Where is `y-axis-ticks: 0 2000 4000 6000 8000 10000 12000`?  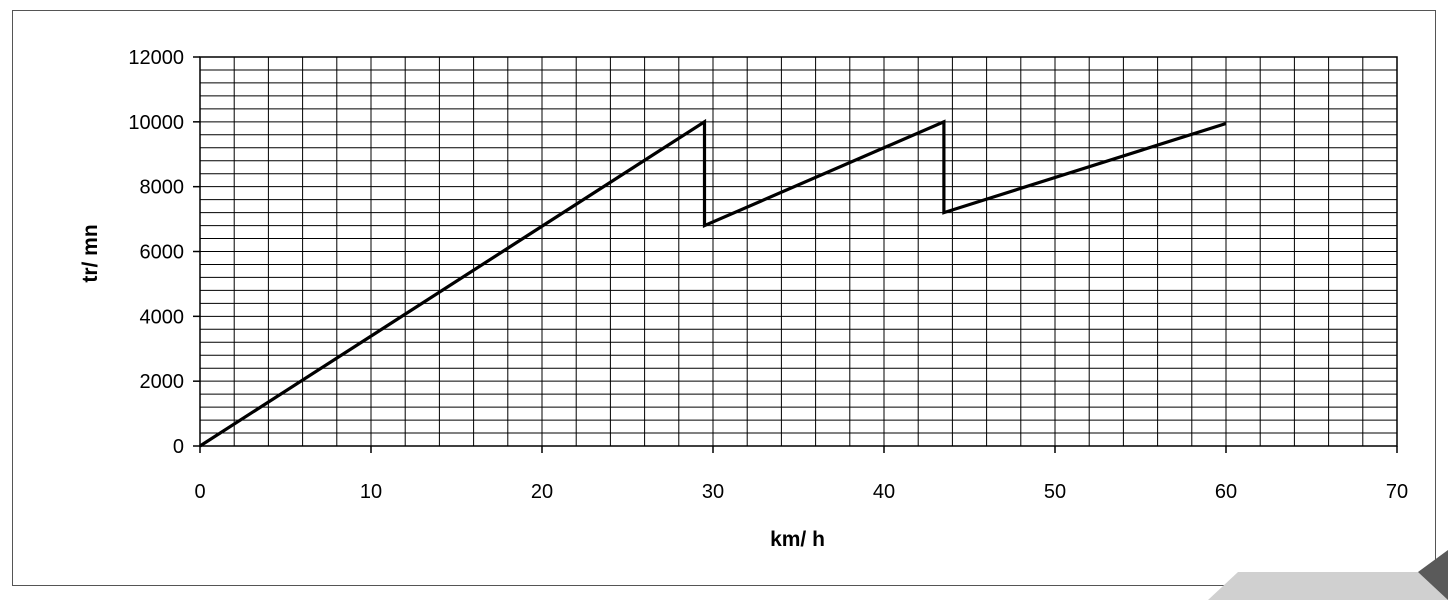
y-axis-ticks: 0 2000 4000 6000 8000 10000 12000 is located at coordinates (164, 252).